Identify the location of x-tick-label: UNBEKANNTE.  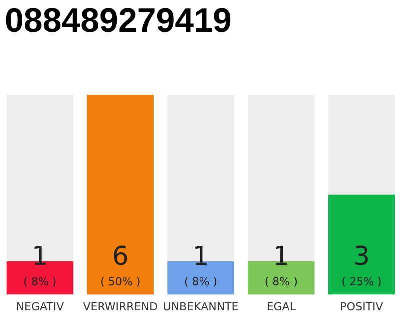
(201, 307).